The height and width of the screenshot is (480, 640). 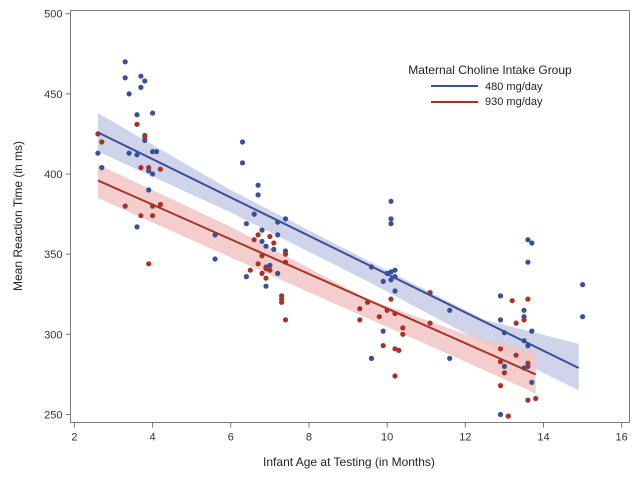 What do you see at coordinates (74, 438) in the screenshot?
I see `x-tick-label: 2` at bounding box center [74, 438].